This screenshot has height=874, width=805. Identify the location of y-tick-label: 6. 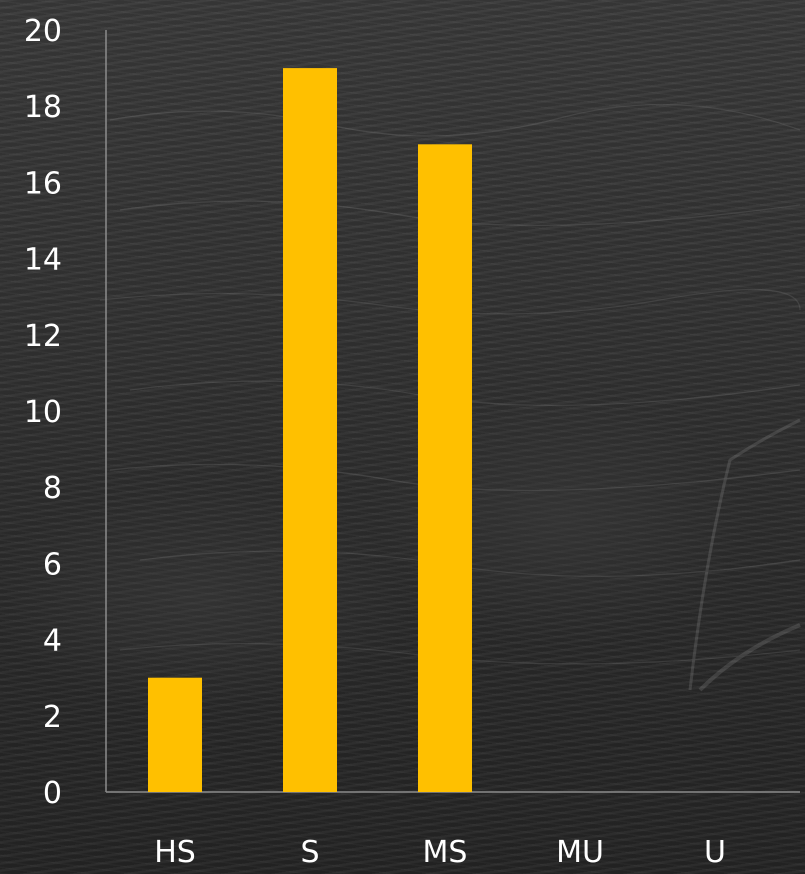
(52, 564).